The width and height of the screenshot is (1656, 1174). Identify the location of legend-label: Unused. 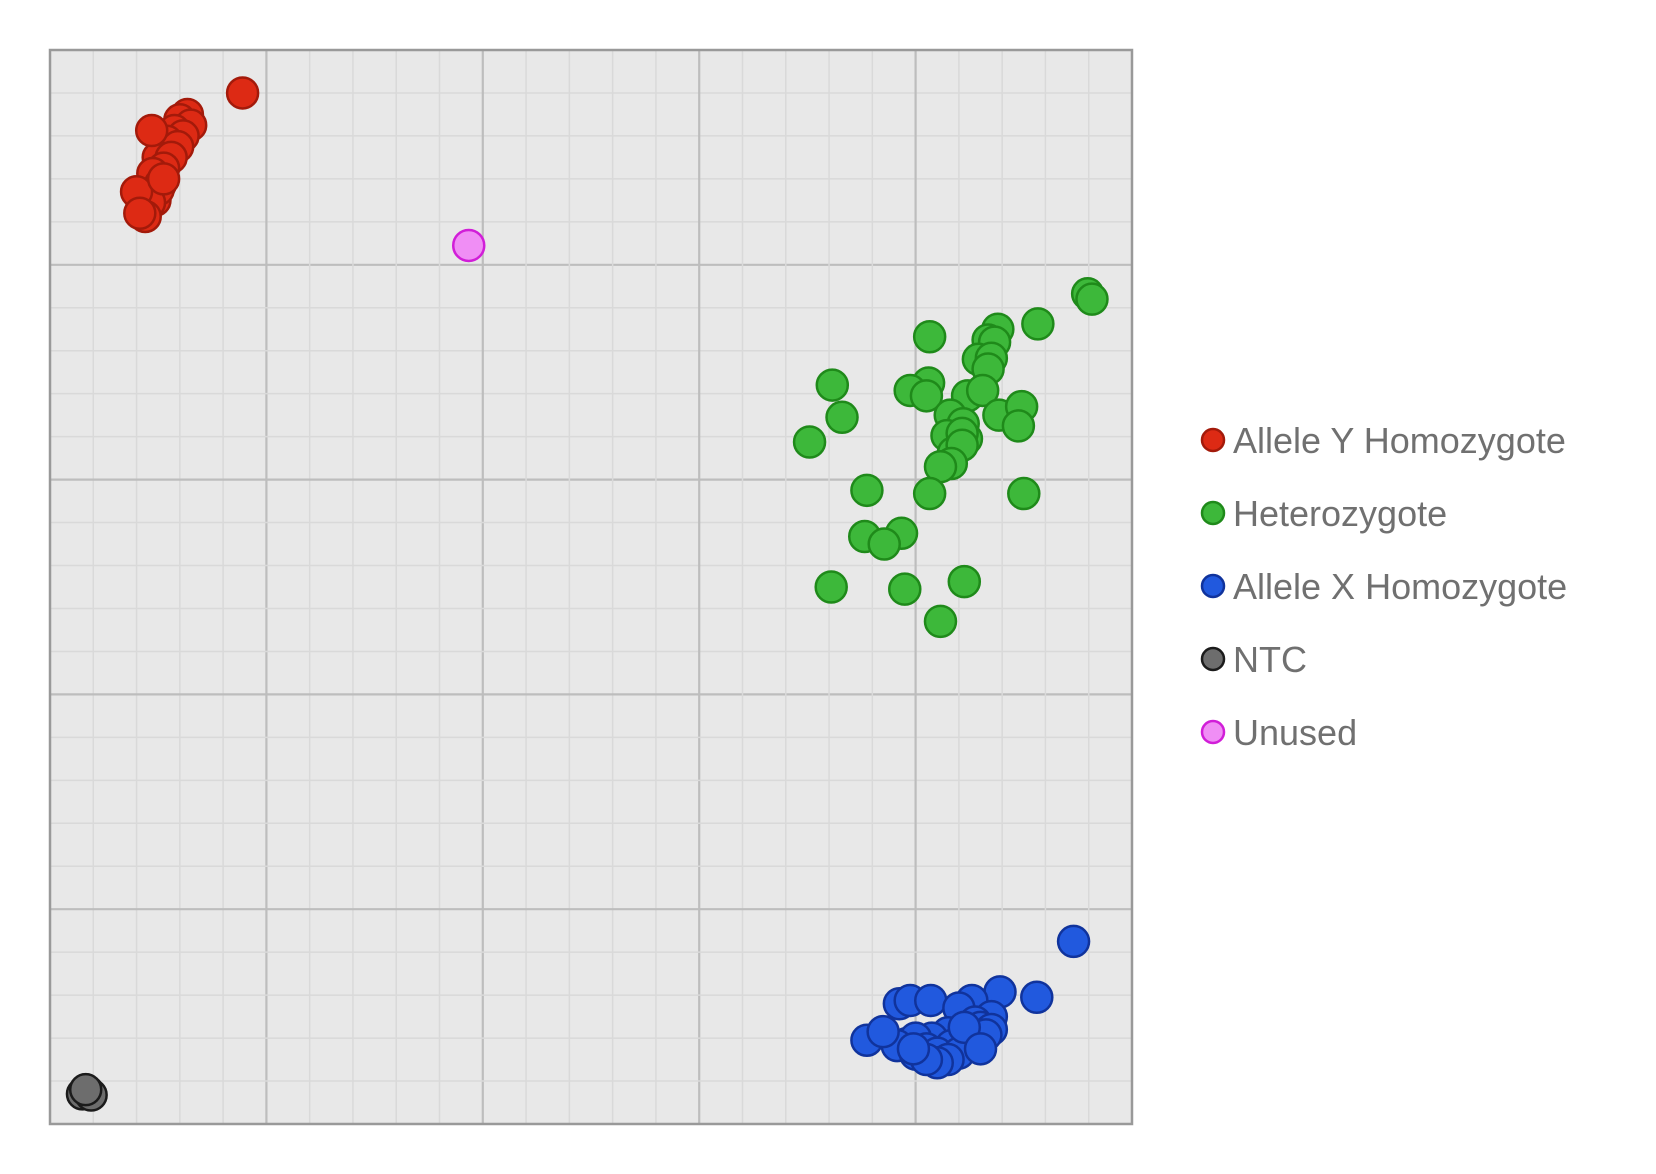
(1295, 732).